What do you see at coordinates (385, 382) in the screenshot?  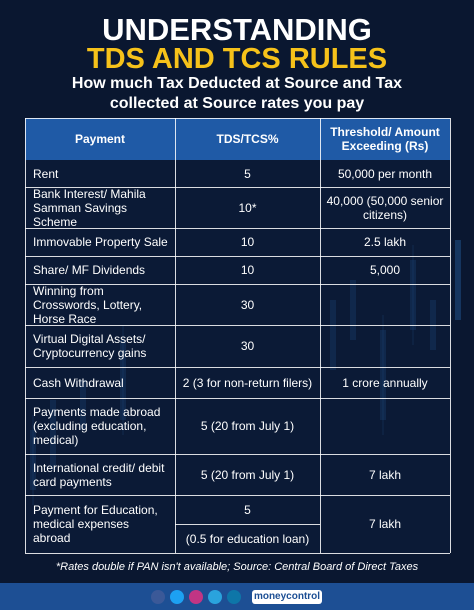 I see `threshold-cell: 1 crore annually` at bounding box center [385, 382].